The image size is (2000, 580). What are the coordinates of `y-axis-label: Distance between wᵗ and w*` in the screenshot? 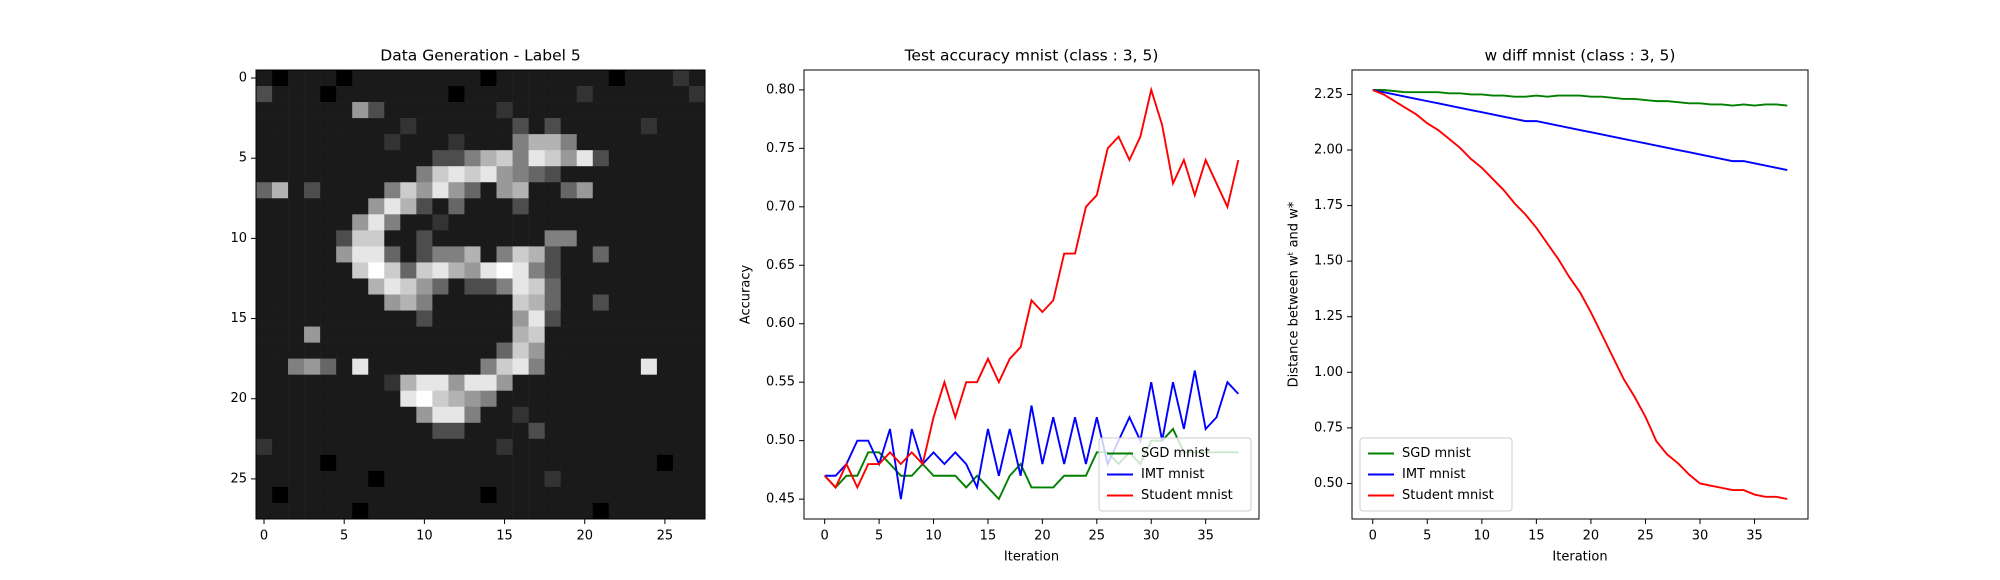 It's located at (1294, 294).